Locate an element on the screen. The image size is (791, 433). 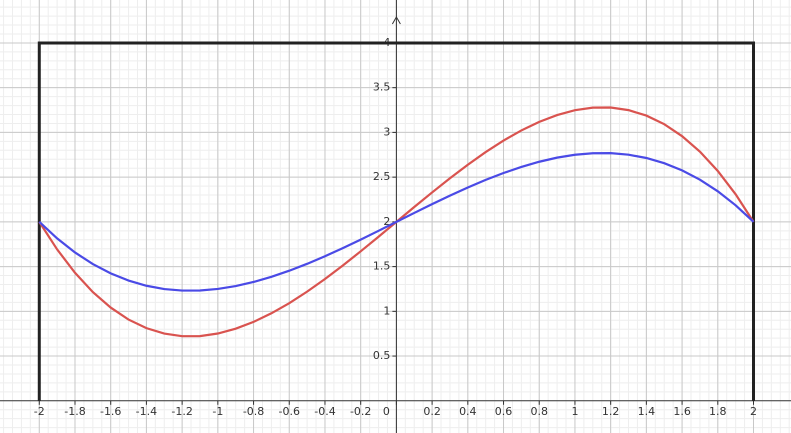
y-tick-label: 3 is located at coordinates (386, 131).